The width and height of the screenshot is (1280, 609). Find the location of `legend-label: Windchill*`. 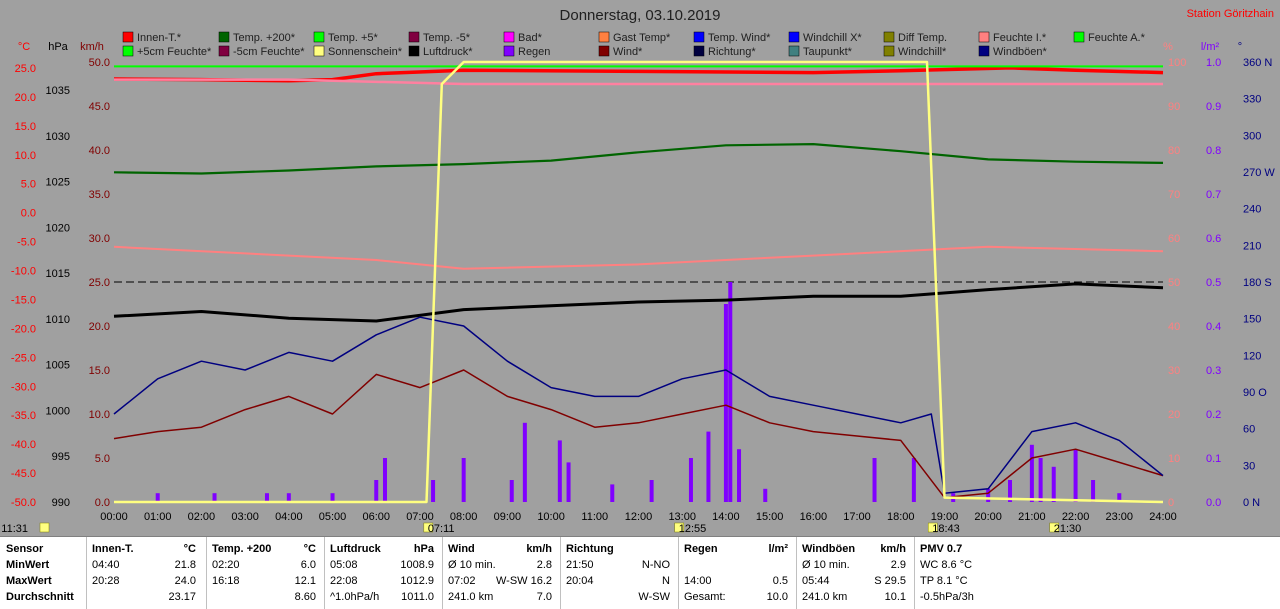

legend-label: Windchill* is located at coordinates (922, 52).